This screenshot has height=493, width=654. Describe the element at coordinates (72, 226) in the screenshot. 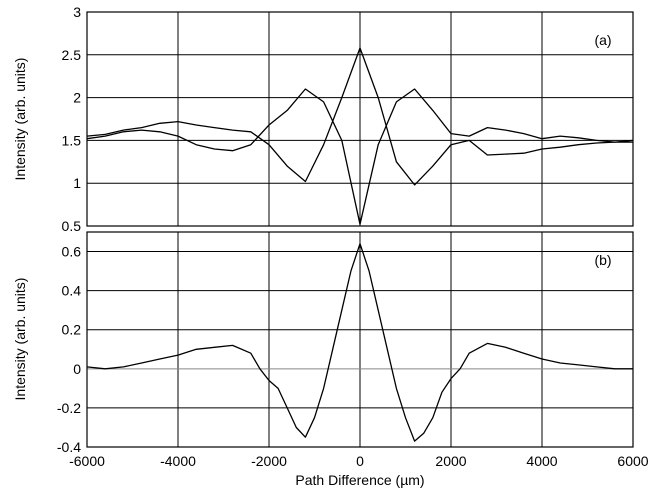

I see `y-tick-label: 0.5` at that location.